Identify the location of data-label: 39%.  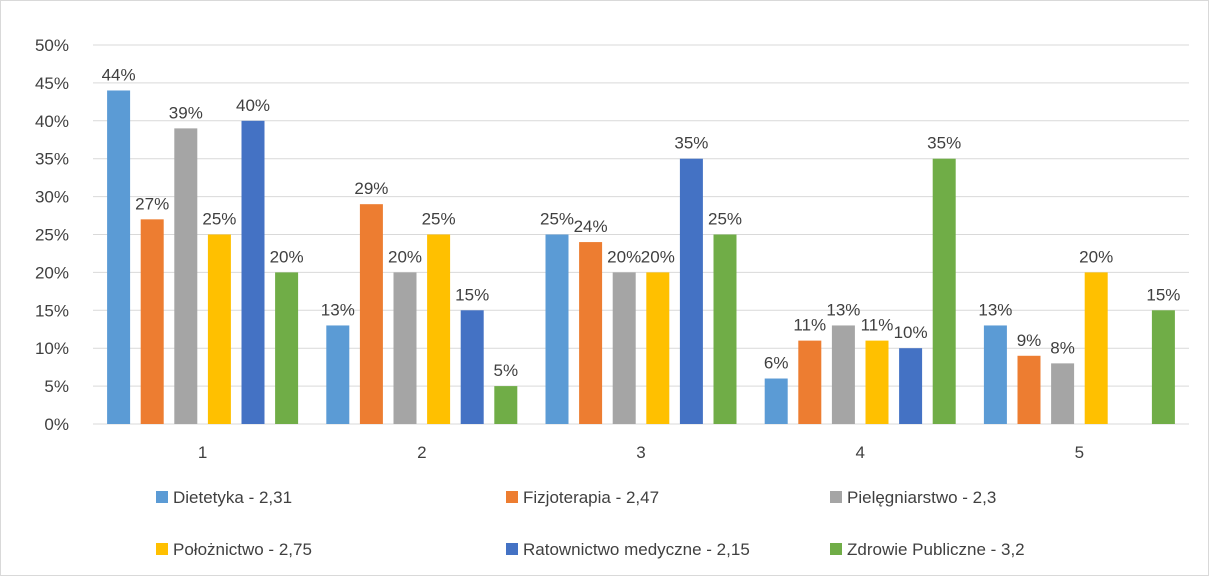
(186, 112).